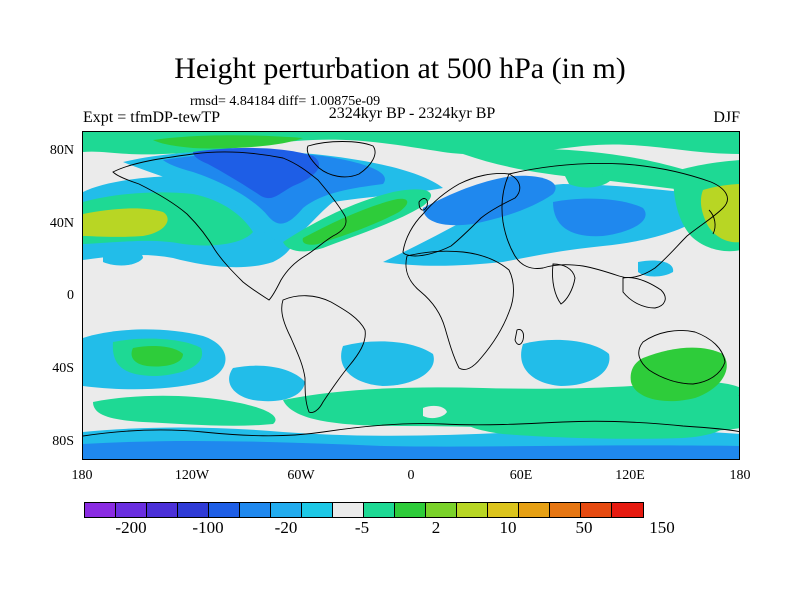  Describe the element at coordinates (63, 368) in the screenshot. I see `y-tick-40s: 40S` at that location.